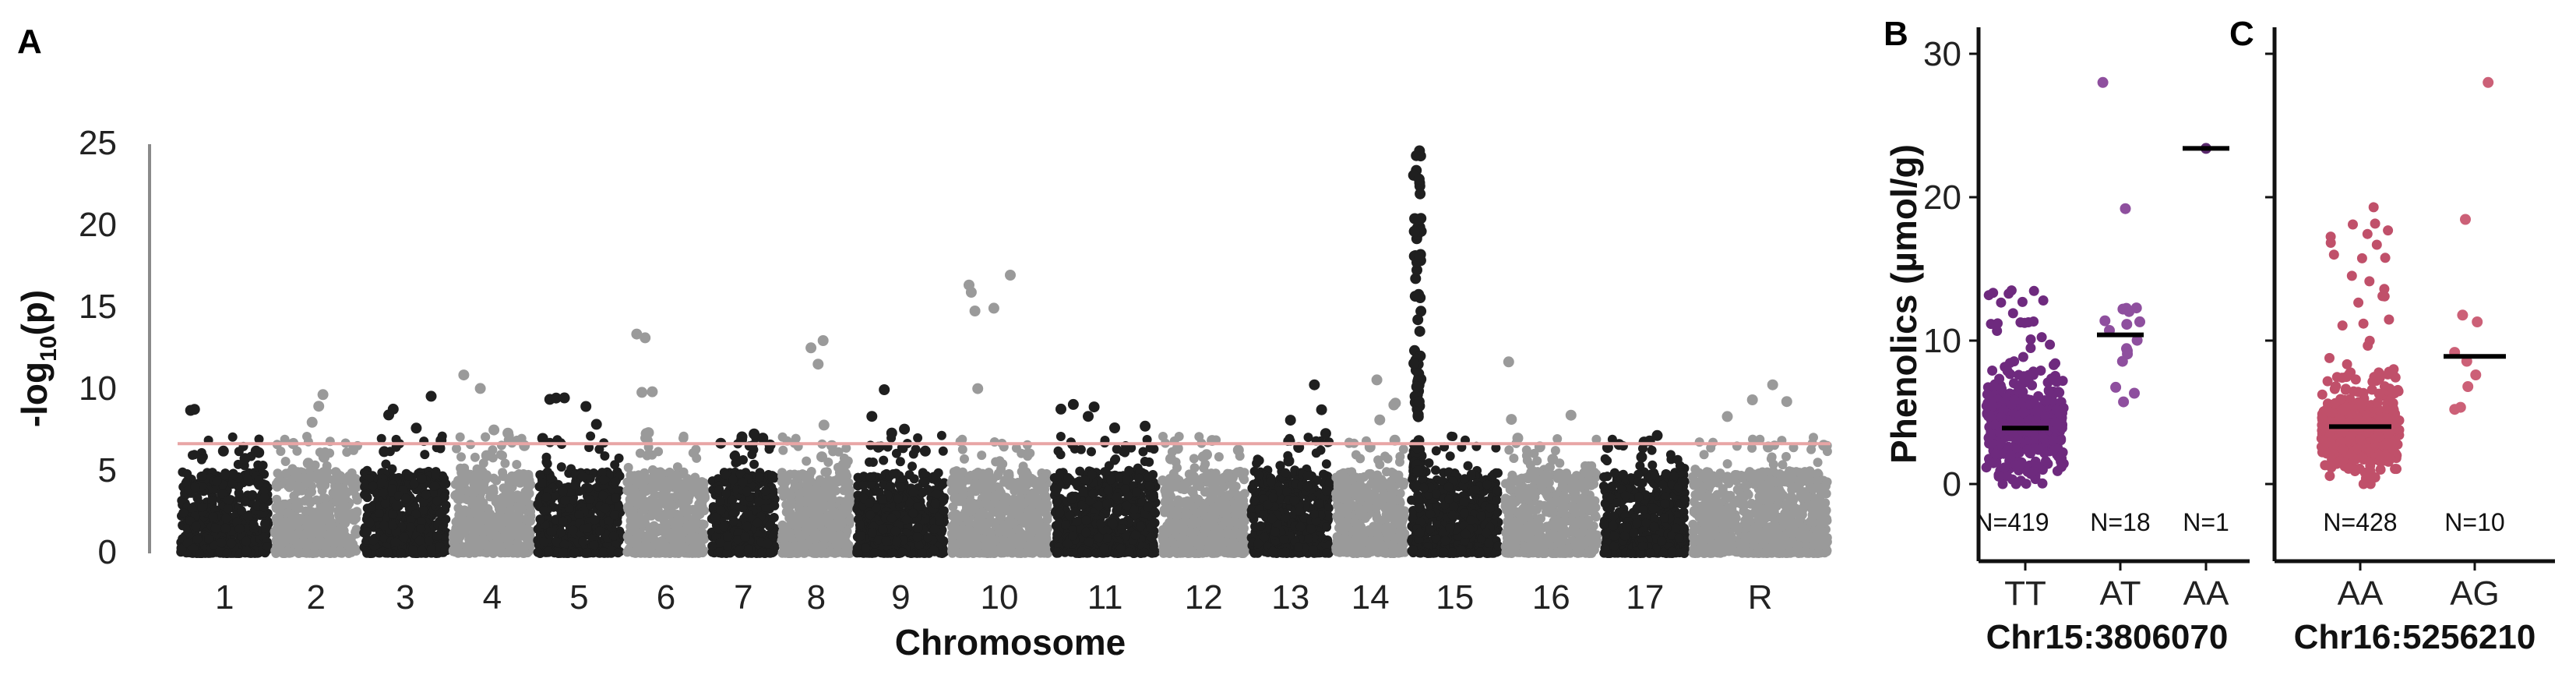 The width and height of the screenshot is (2576, 689). Describe the element at coordinates (107, 552) in the screenshot. I see `y-tick-label: 0` at that location.